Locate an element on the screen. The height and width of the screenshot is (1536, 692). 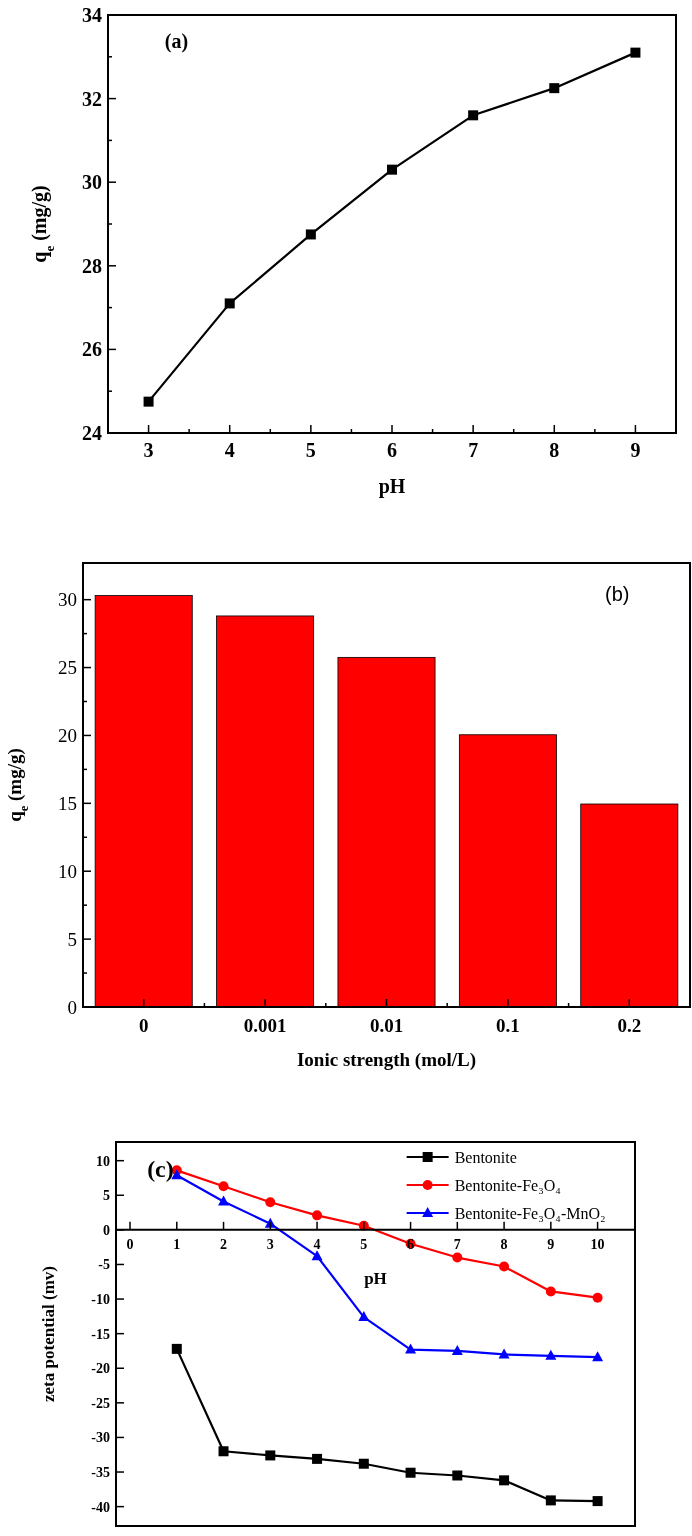
annotation: (b) is located at coordinates (617, 593).